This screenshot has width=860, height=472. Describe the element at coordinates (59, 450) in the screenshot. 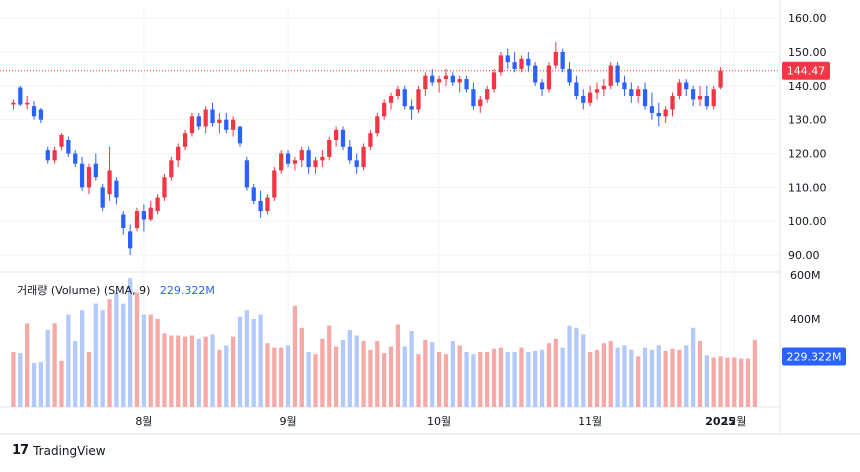

I see `tradingview-attribution: 17 TradingView` at that location.